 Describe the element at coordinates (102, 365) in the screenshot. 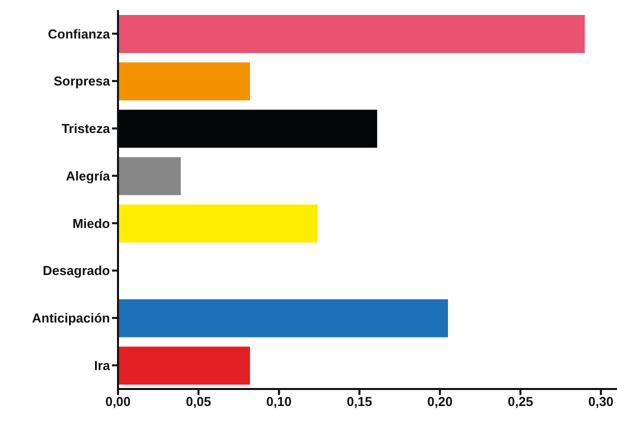

I see `y-tick-label: Ira` at that location.